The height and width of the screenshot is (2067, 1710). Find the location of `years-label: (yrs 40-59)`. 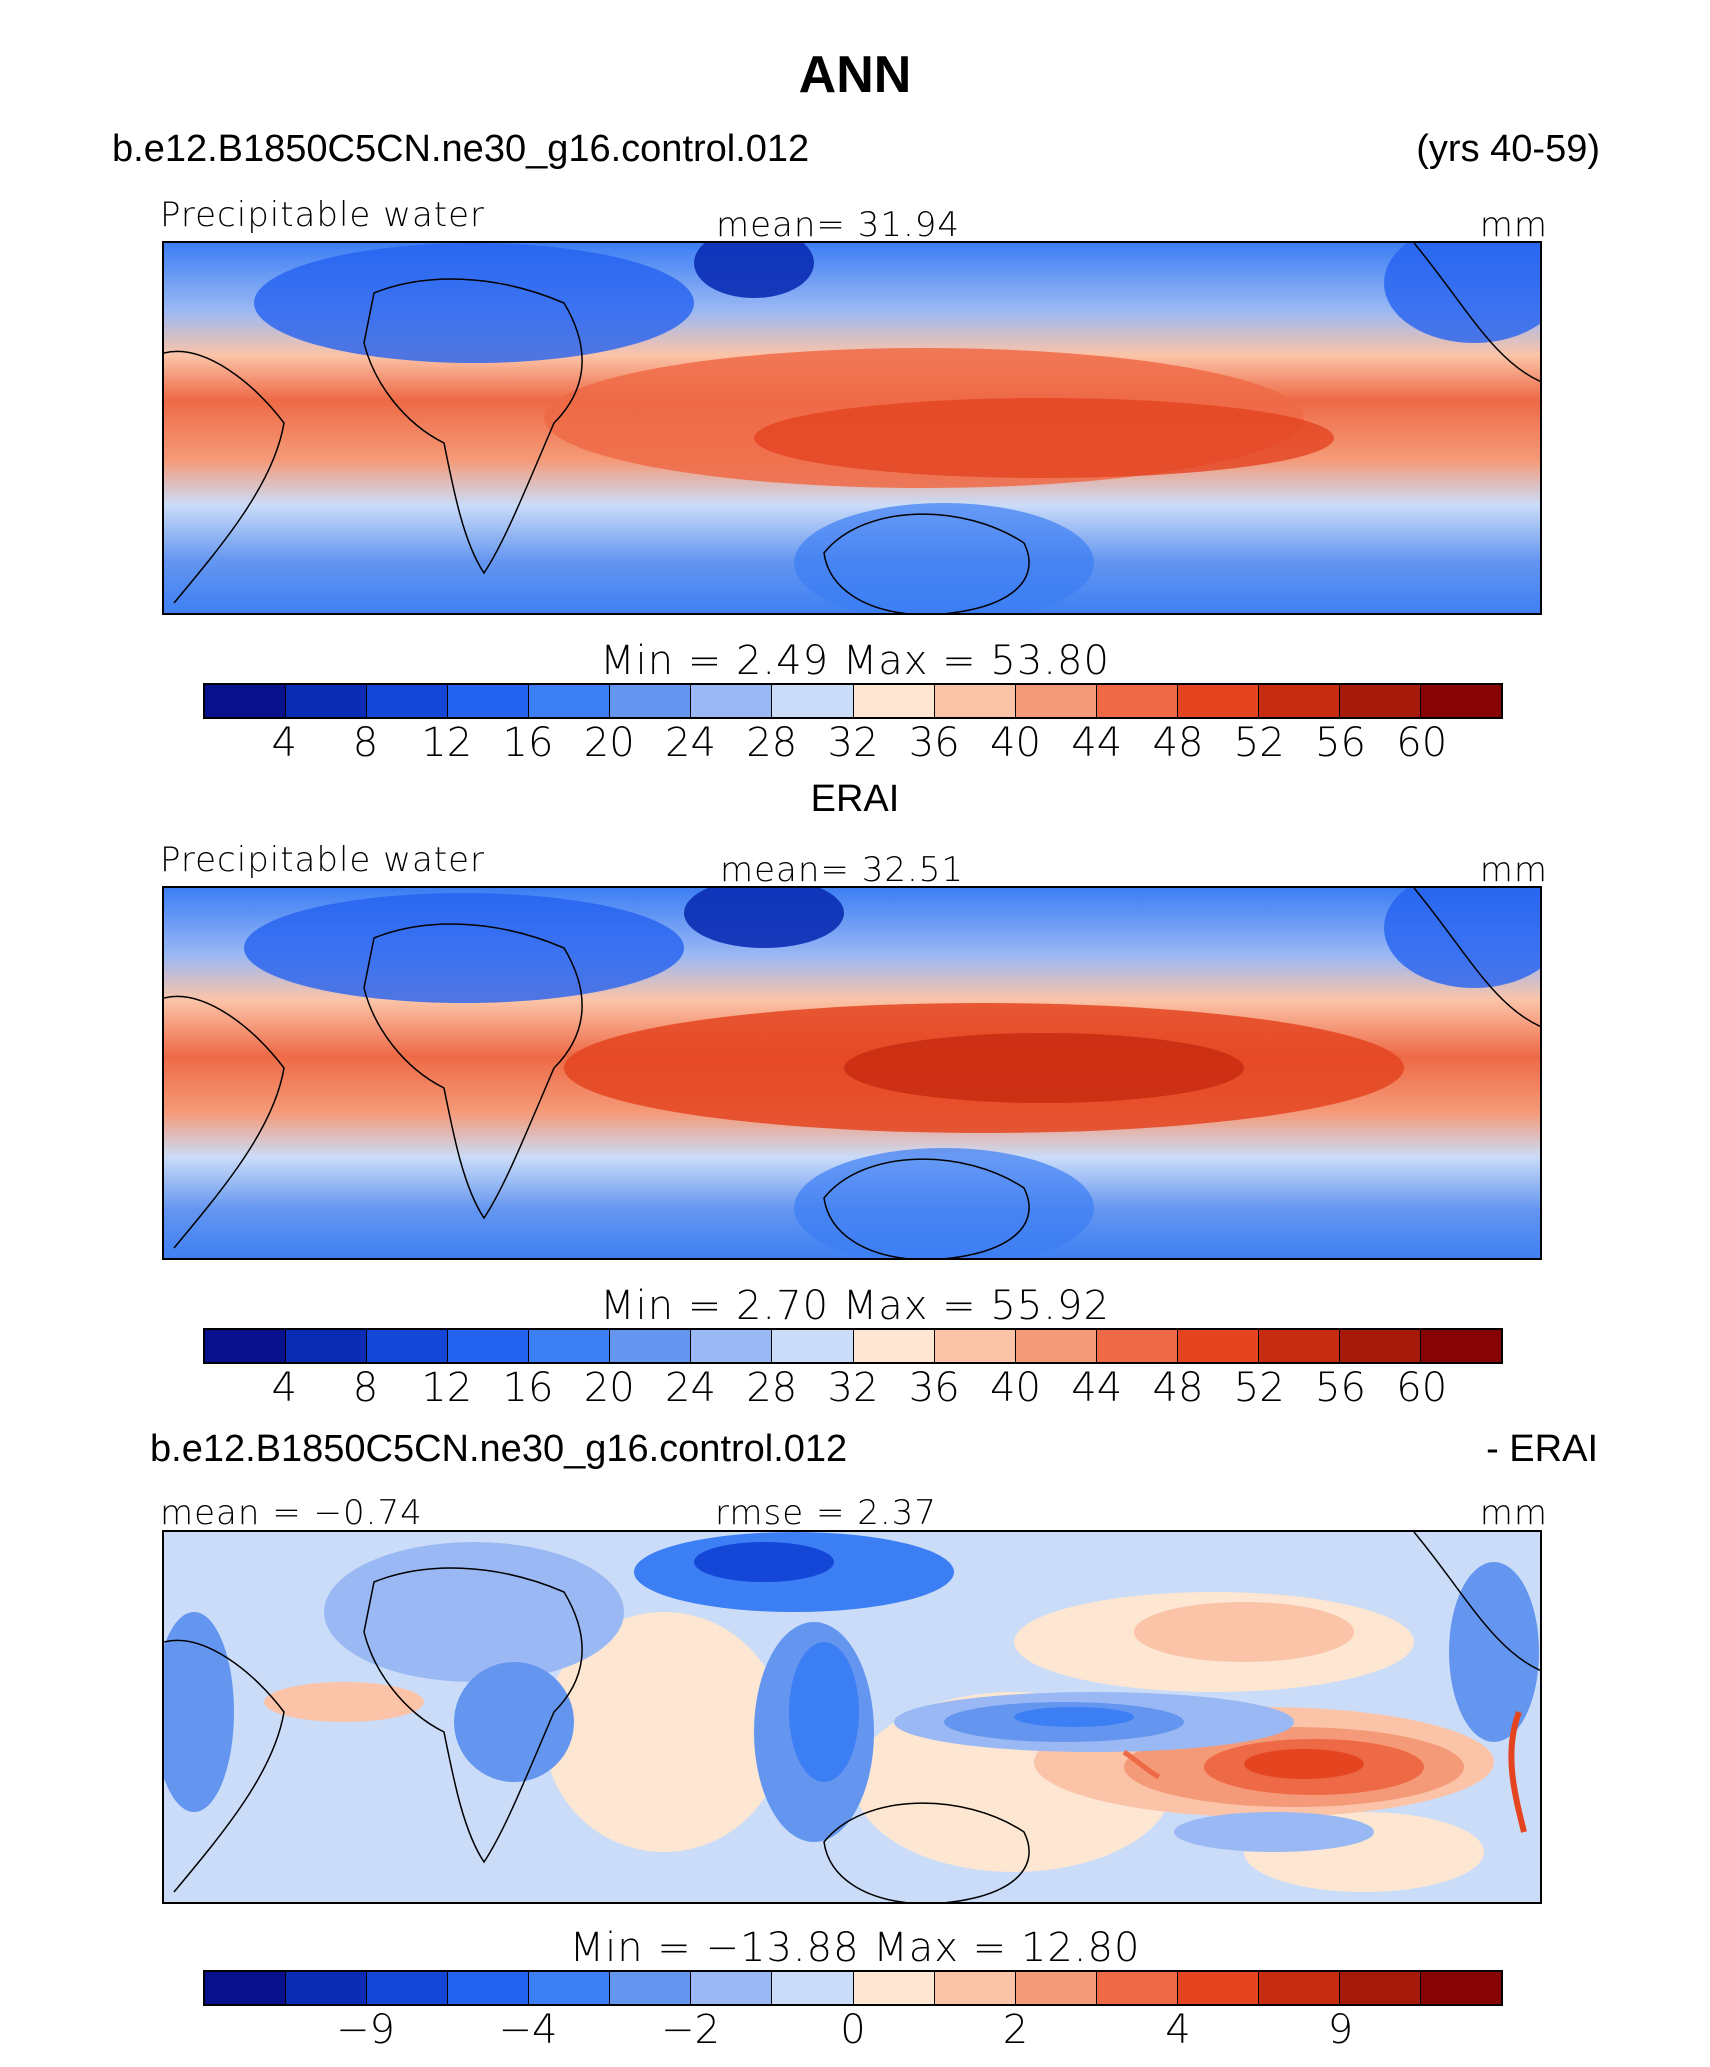

years-label: (yrs 40-59) is located at coordinates (1508, 149).